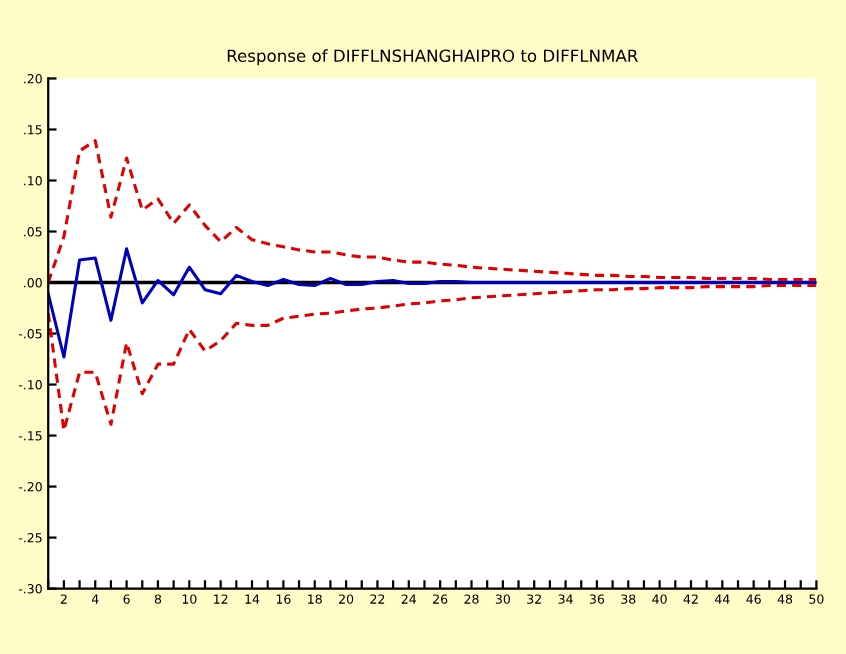 The width and height of the screenshot is (846, 654). What do you see at coordinates (432, 57) in the screenshot?
I see `chart-title: Response of DIFFLNSHANGHAIPRO to DIFFLNMAR` at bounding box center [432, 57].